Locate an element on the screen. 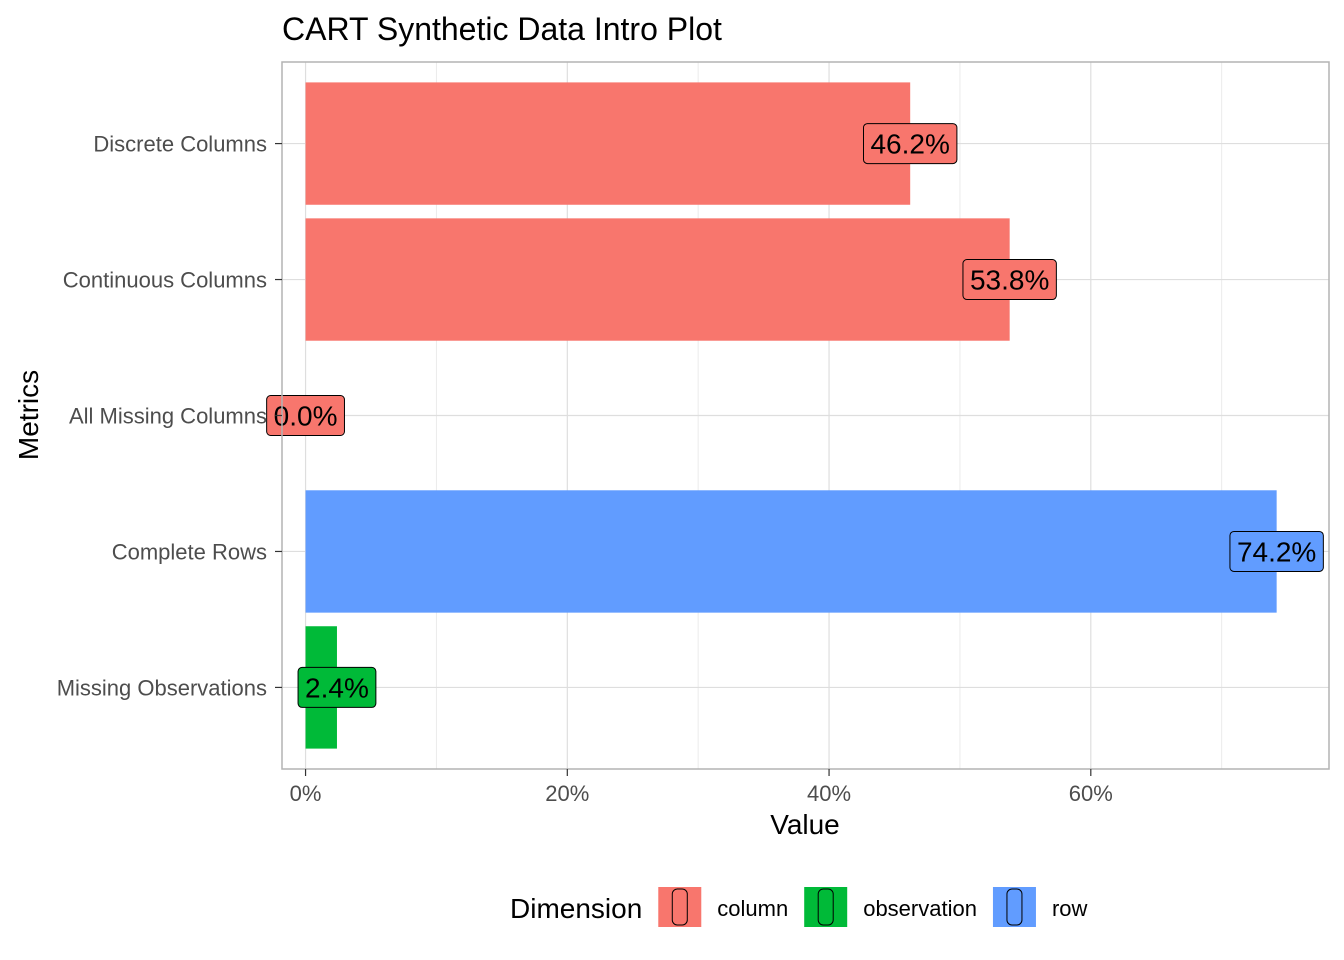 This screenshot has height=960, width=1344. x-tick-label: 40% is located at coordinates (829, 793).